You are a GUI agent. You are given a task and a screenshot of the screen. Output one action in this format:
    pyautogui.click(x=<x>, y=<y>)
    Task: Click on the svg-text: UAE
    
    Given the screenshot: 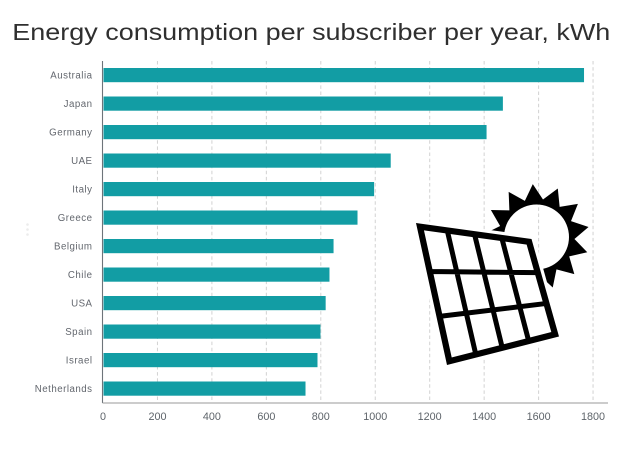 What is the action you would take?
    pyautogui.click(x=81, y=161)
    